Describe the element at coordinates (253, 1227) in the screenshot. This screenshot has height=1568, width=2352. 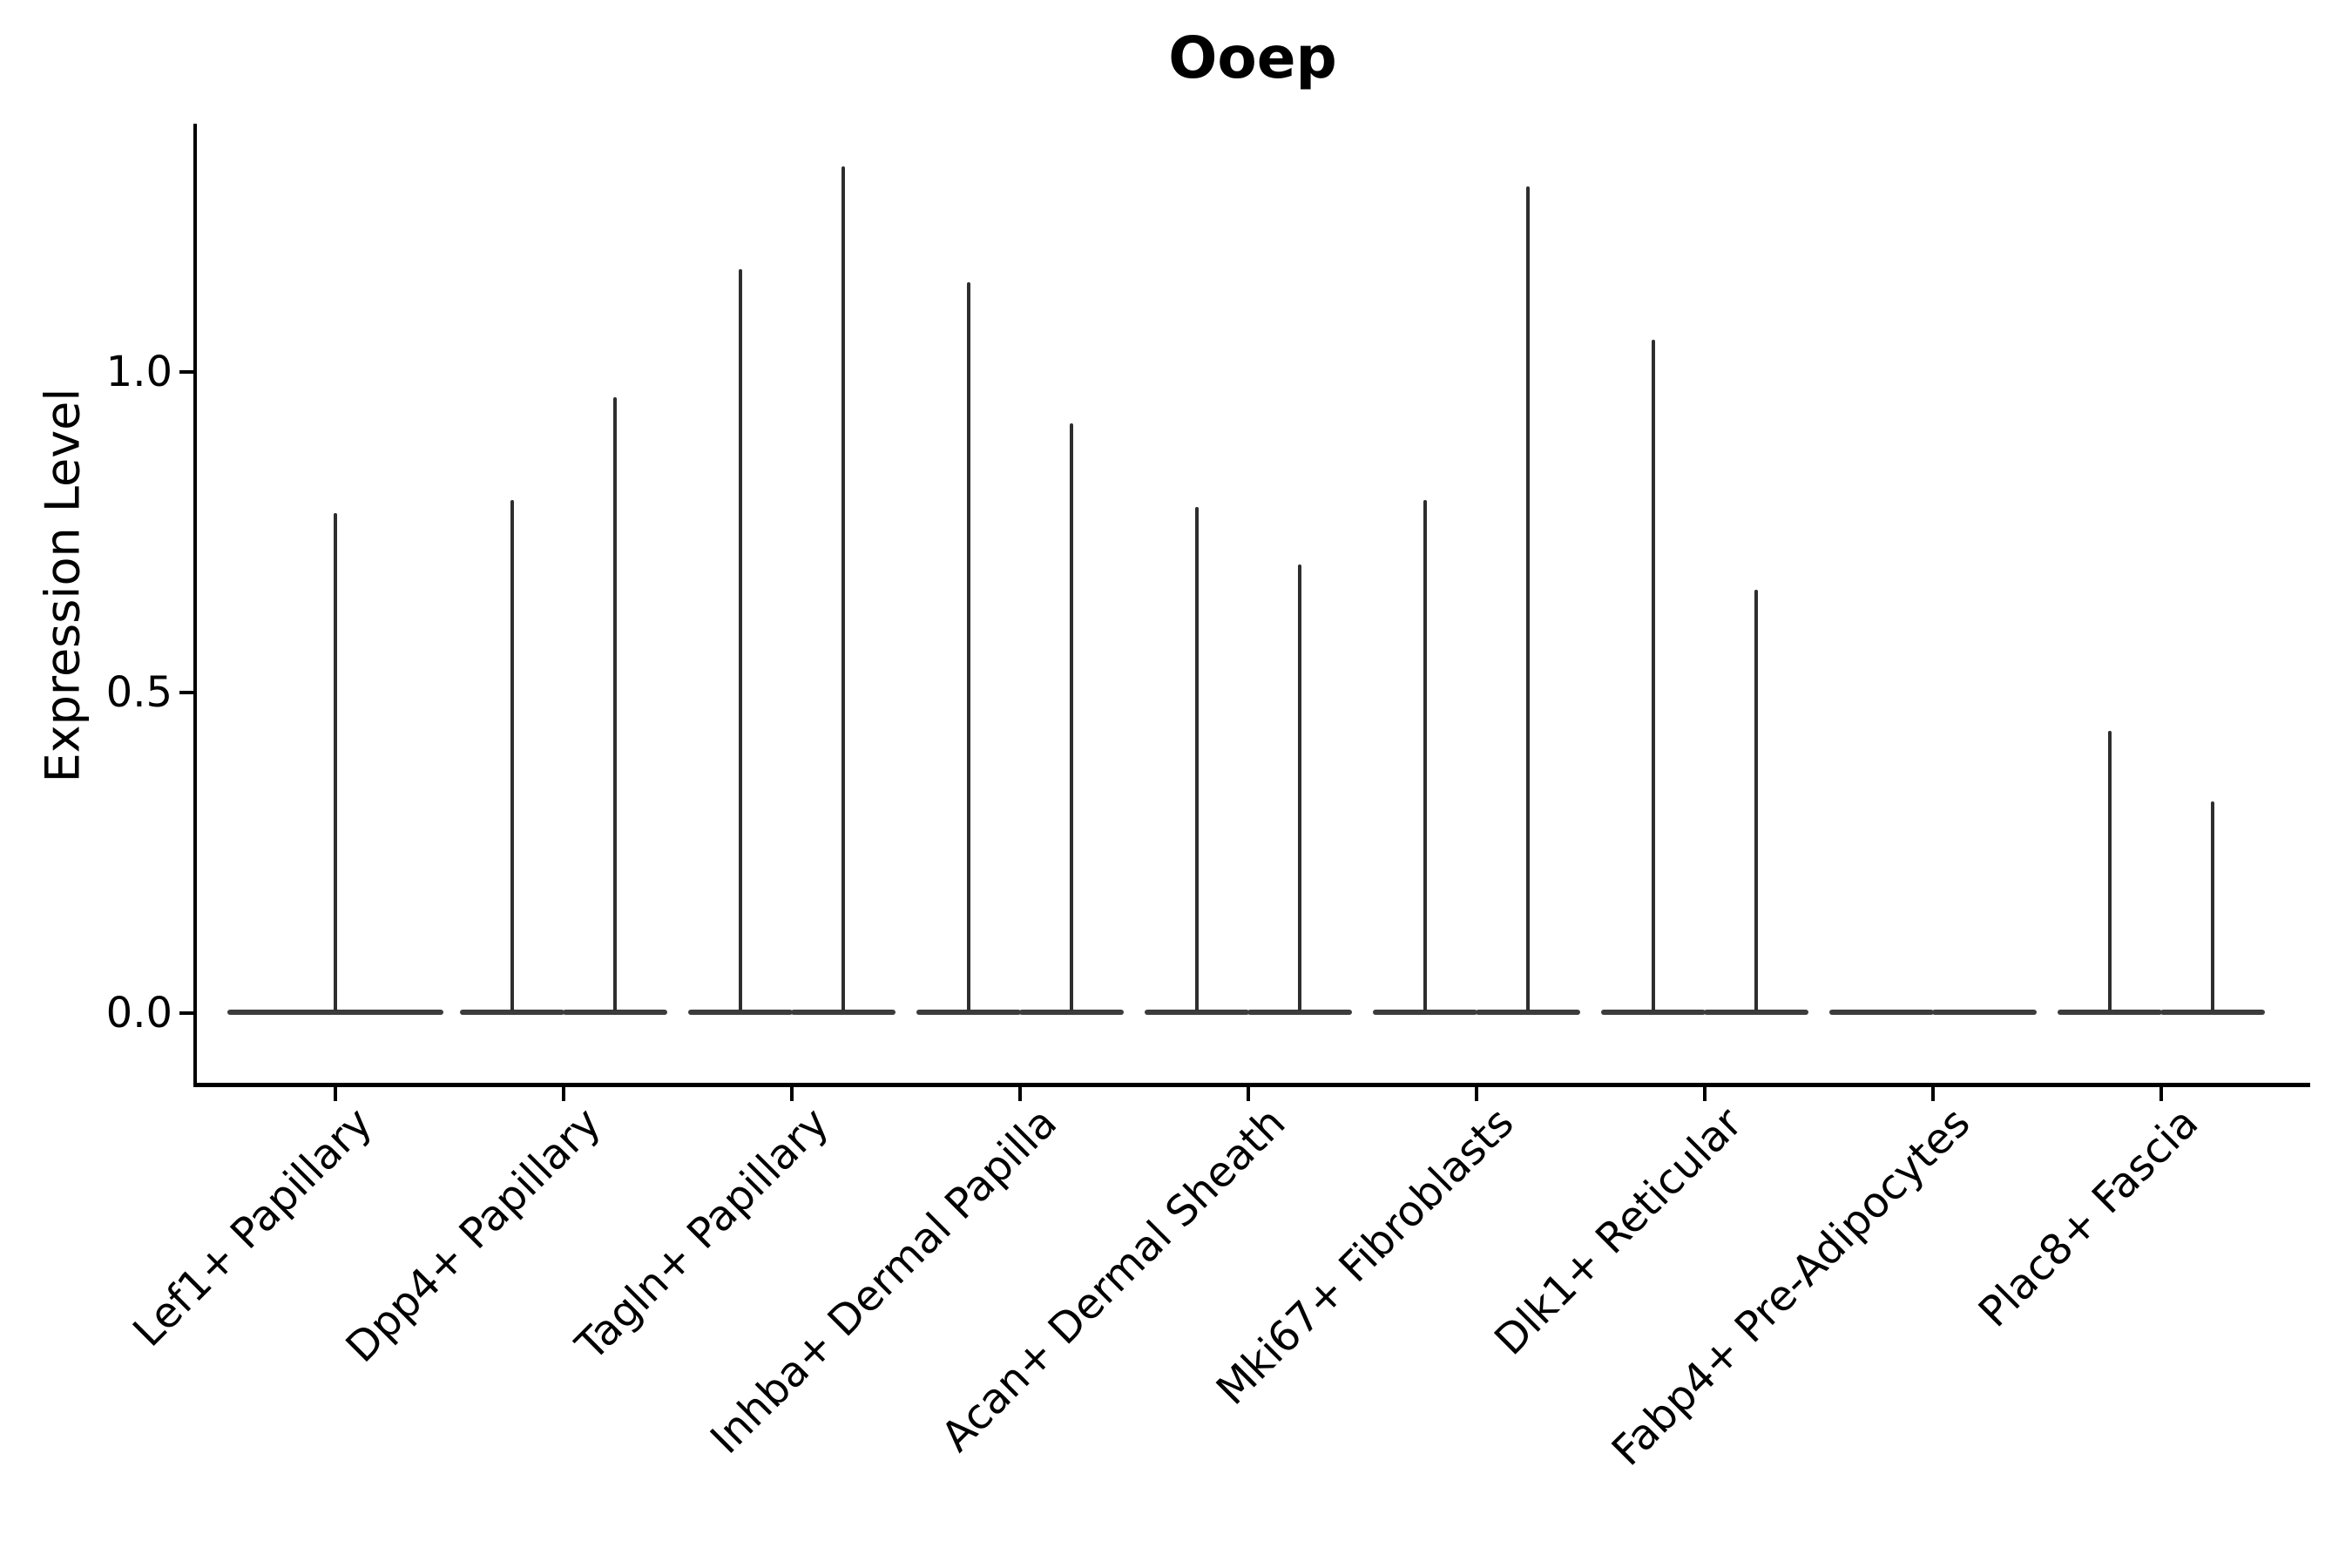
I see `x-tick-label: Lef1+ Papillary` at that location.